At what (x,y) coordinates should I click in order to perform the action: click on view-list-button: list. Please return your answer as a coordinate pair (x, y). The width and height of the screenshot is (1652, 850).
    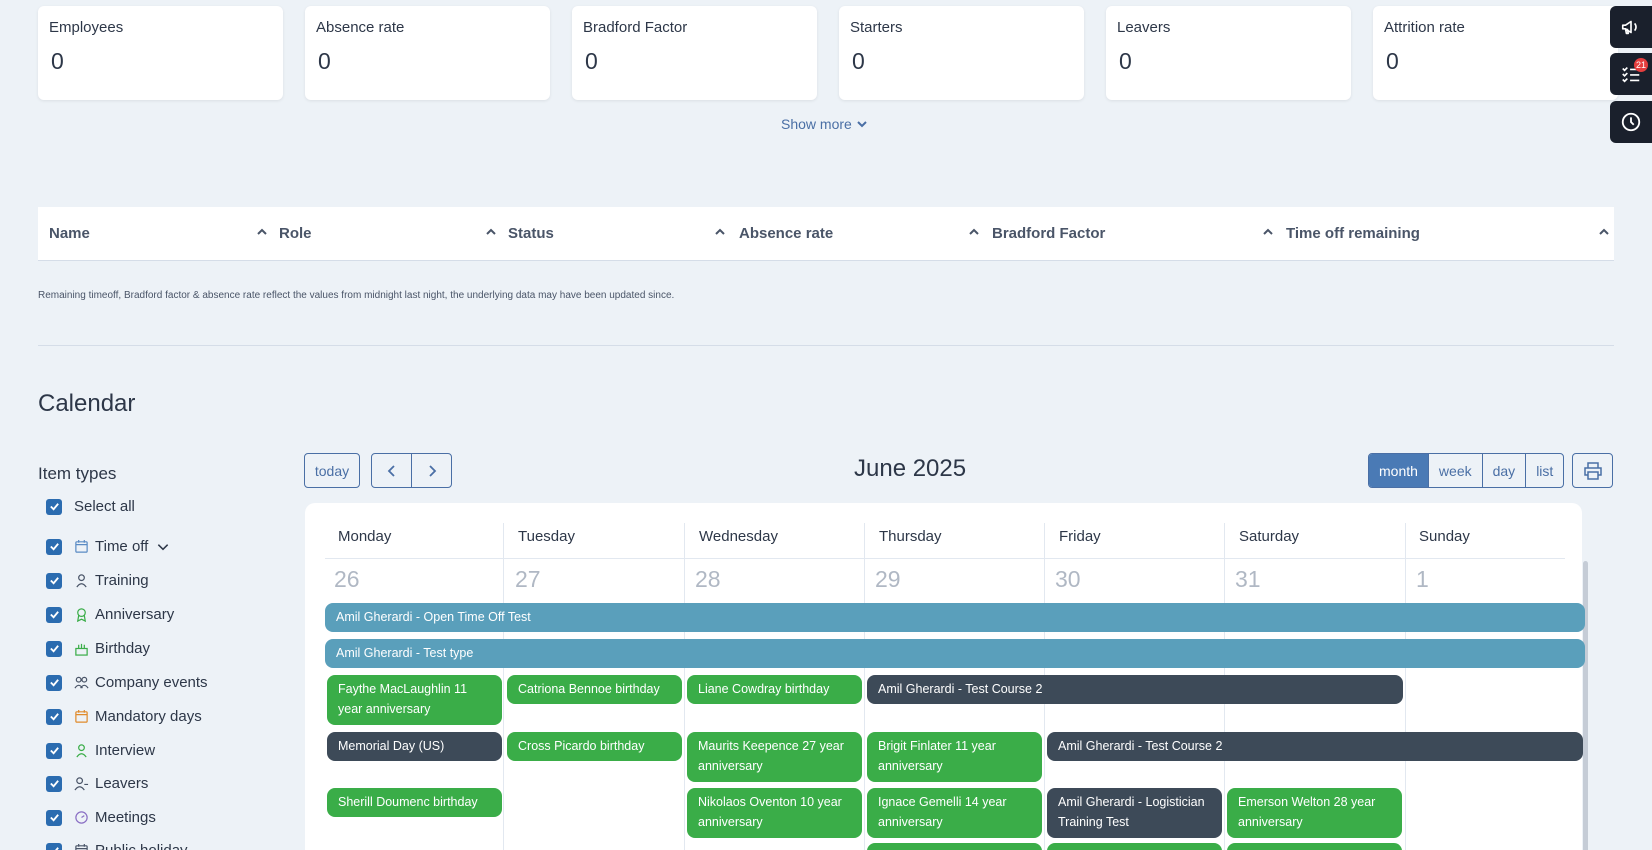
    Looking at the image, I should click on (1544, 470).